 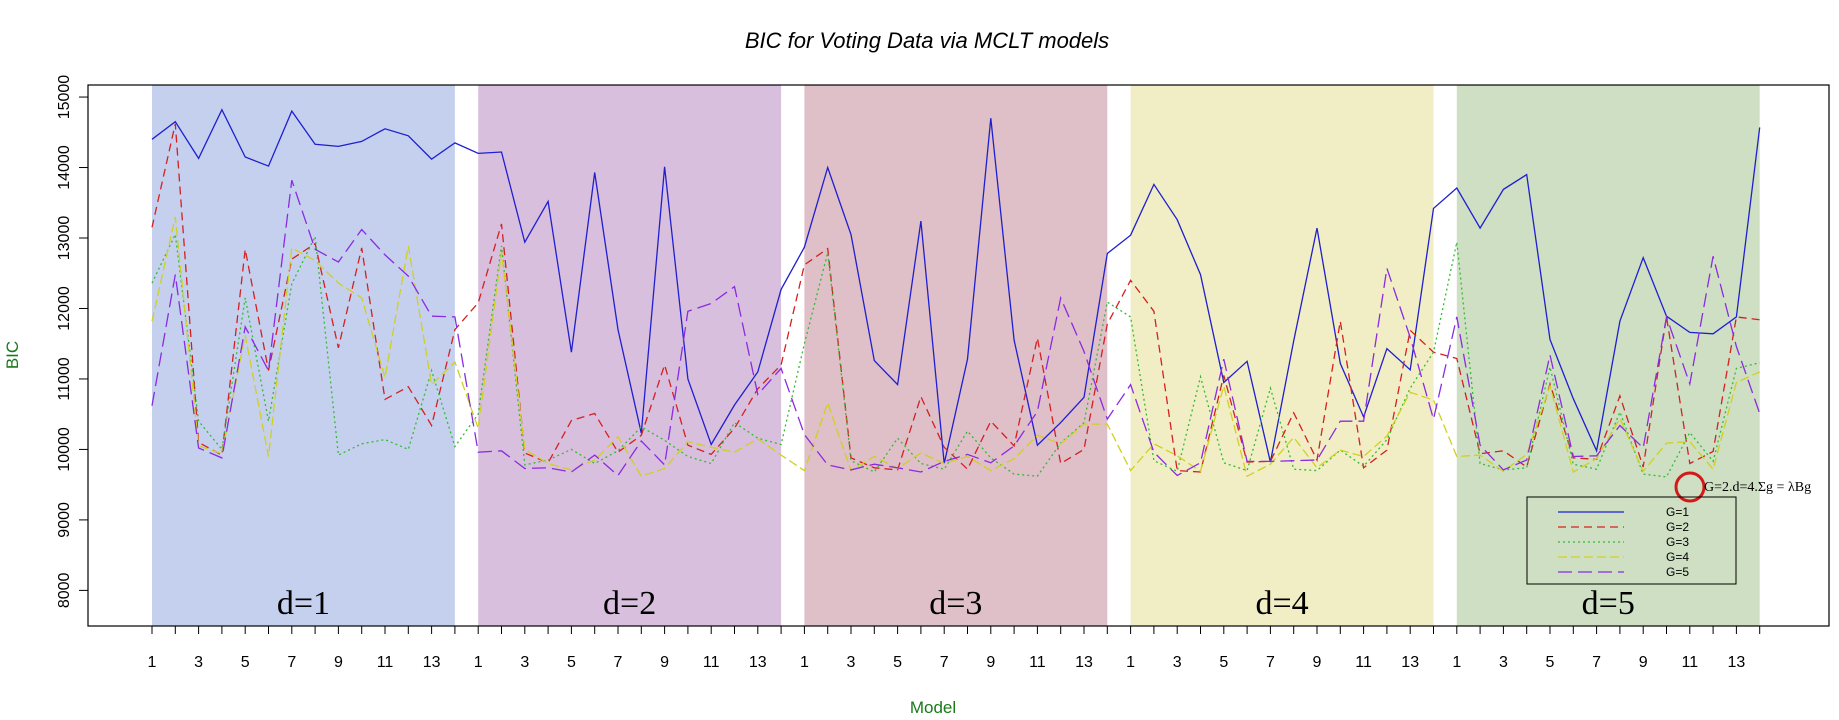 I want to click on group-label-5: d=5, so click(x=1608, y=603).